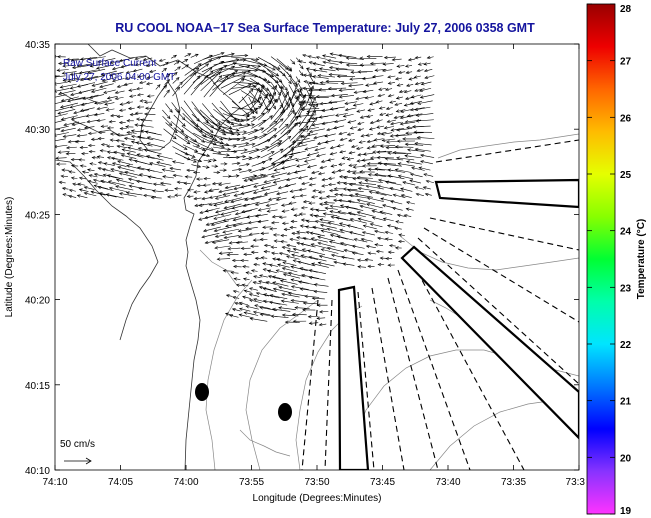 The image size is (651, 518). I want to click on colorbar-tick-label: 21, so click(626, 402).